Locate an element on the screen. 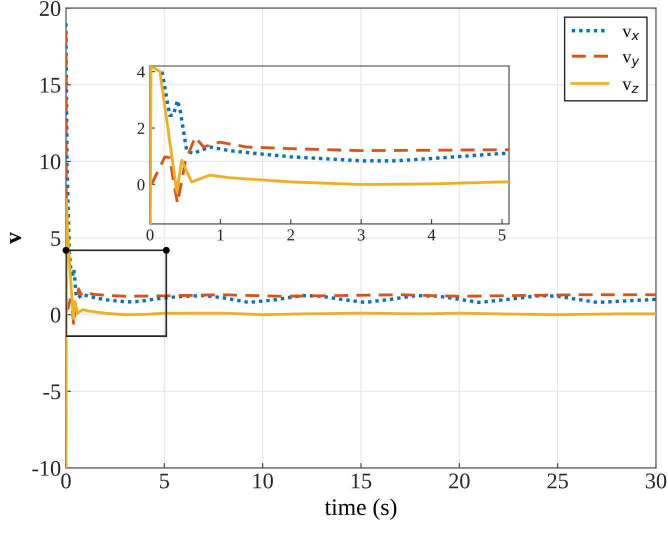  y-tick-label: 20 is located at coordinates (50, 8).